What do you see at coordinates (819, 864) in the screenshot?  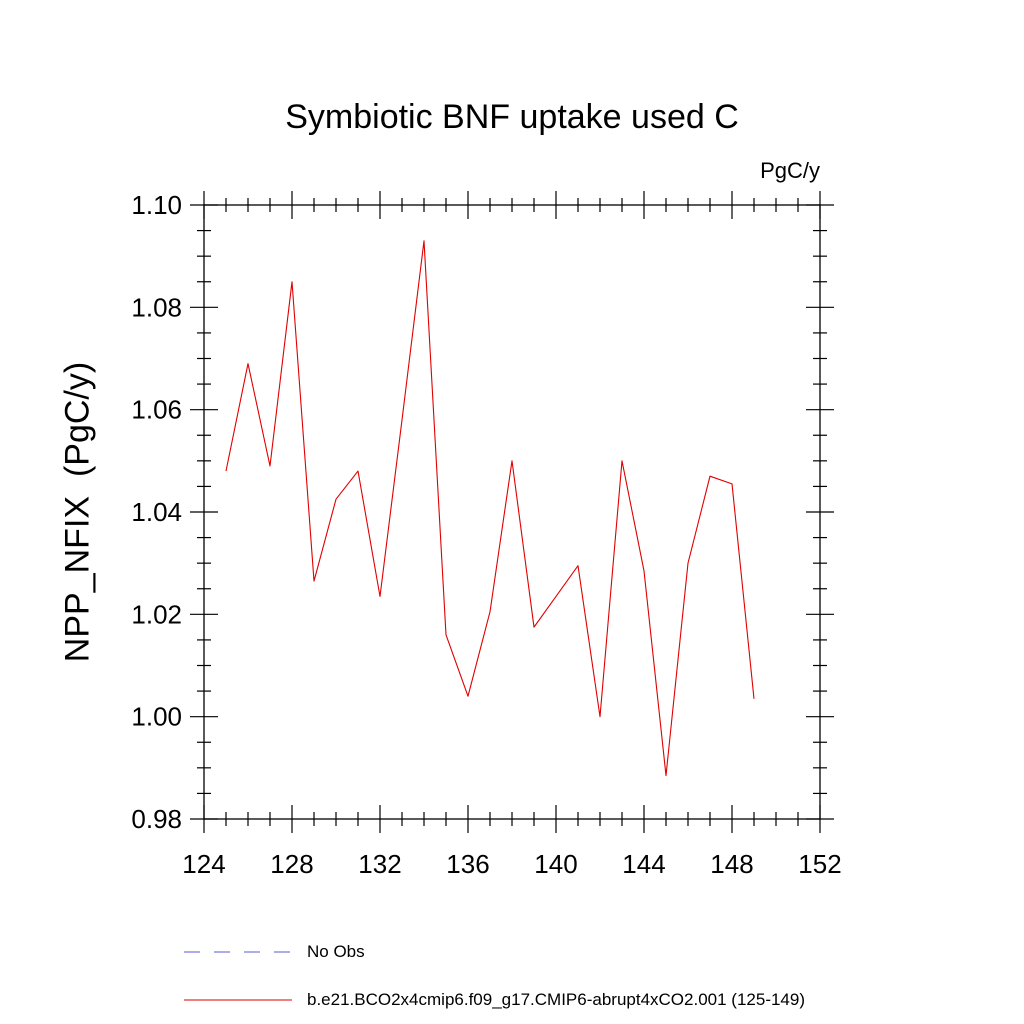 I see `x-tick-label: 152` at bounding box center [819, 864].